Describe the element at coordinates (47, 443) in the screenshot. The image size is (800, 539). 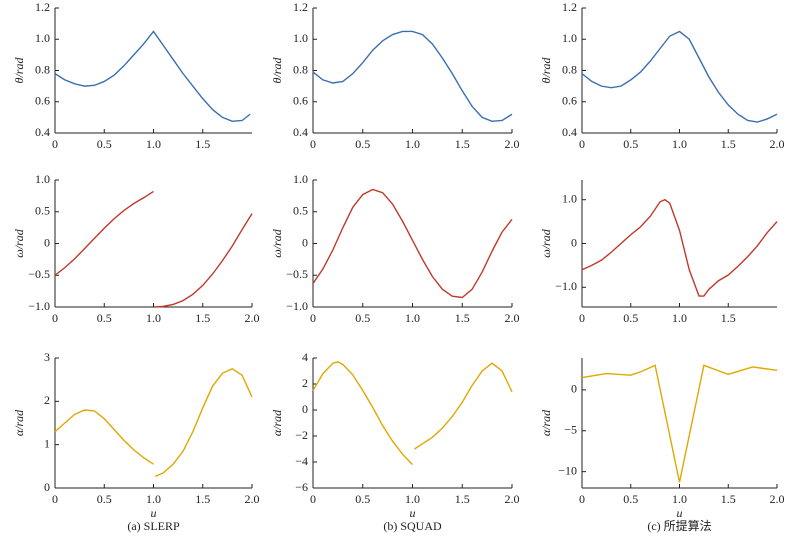
I see `y-tick-label: 1` at that location.